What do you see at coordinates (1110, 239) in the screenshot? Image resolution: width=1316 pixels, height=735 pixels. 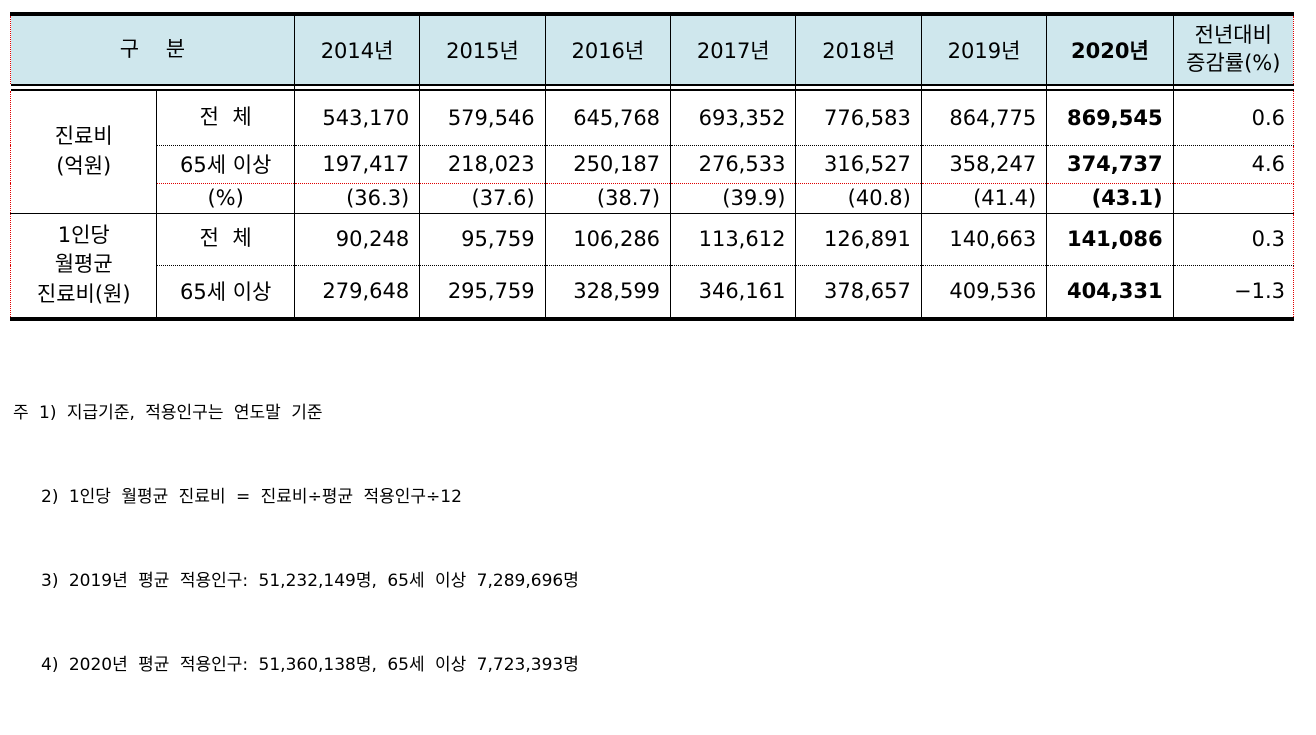 I see `value-cell: 141,086` at bounding box center [1110, 239].